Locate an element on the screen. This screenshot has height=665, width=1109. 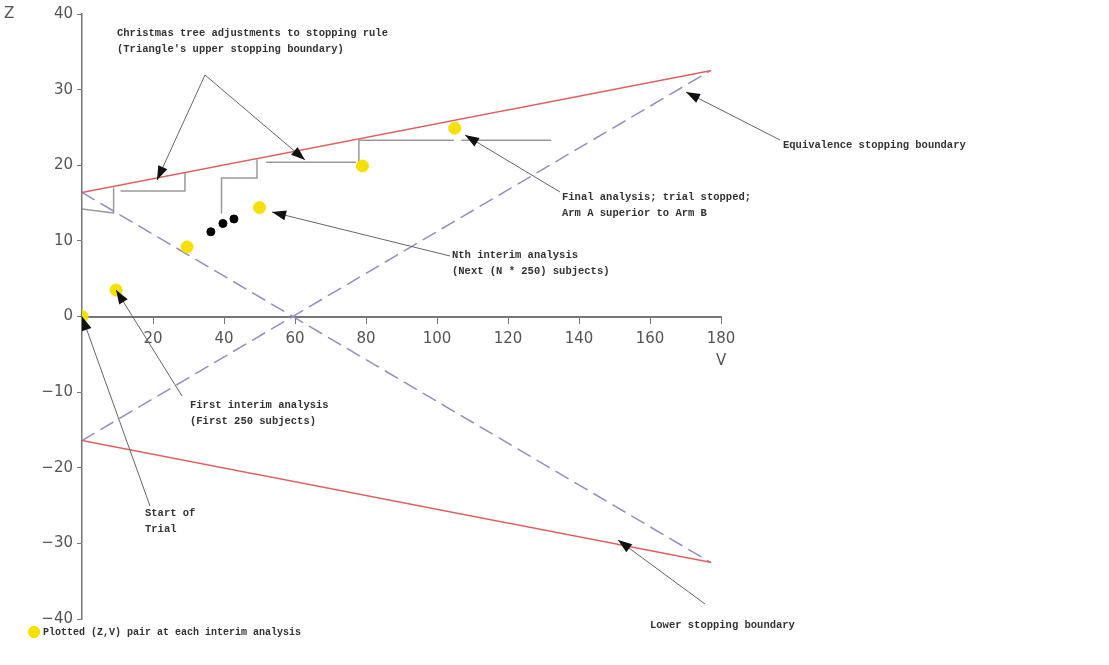
y-tick-label: 10 is located at coordinates (63, 239).